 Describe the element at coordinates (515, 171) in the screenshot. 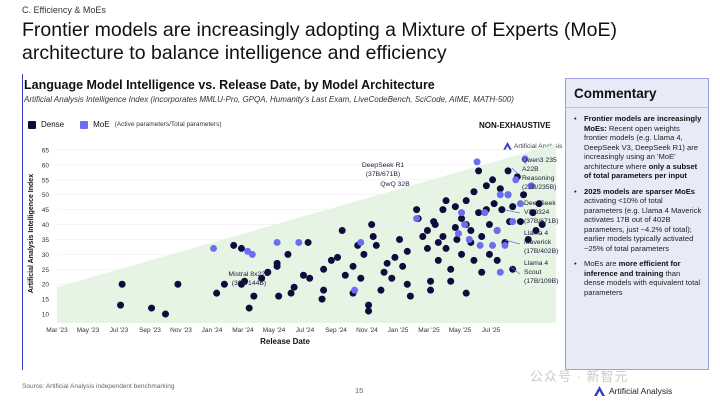

I see `leader-qwen3` at that location.